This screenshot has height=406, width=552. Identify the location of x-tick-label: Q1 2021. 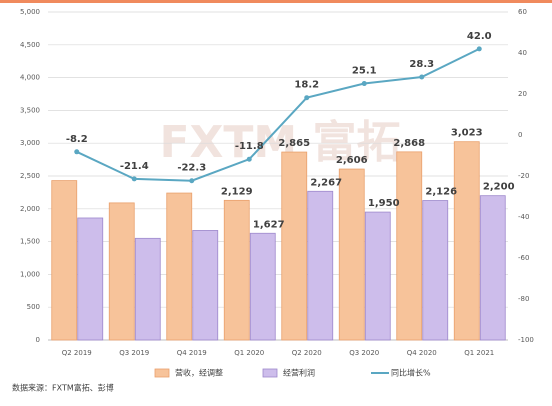
(479, 353).